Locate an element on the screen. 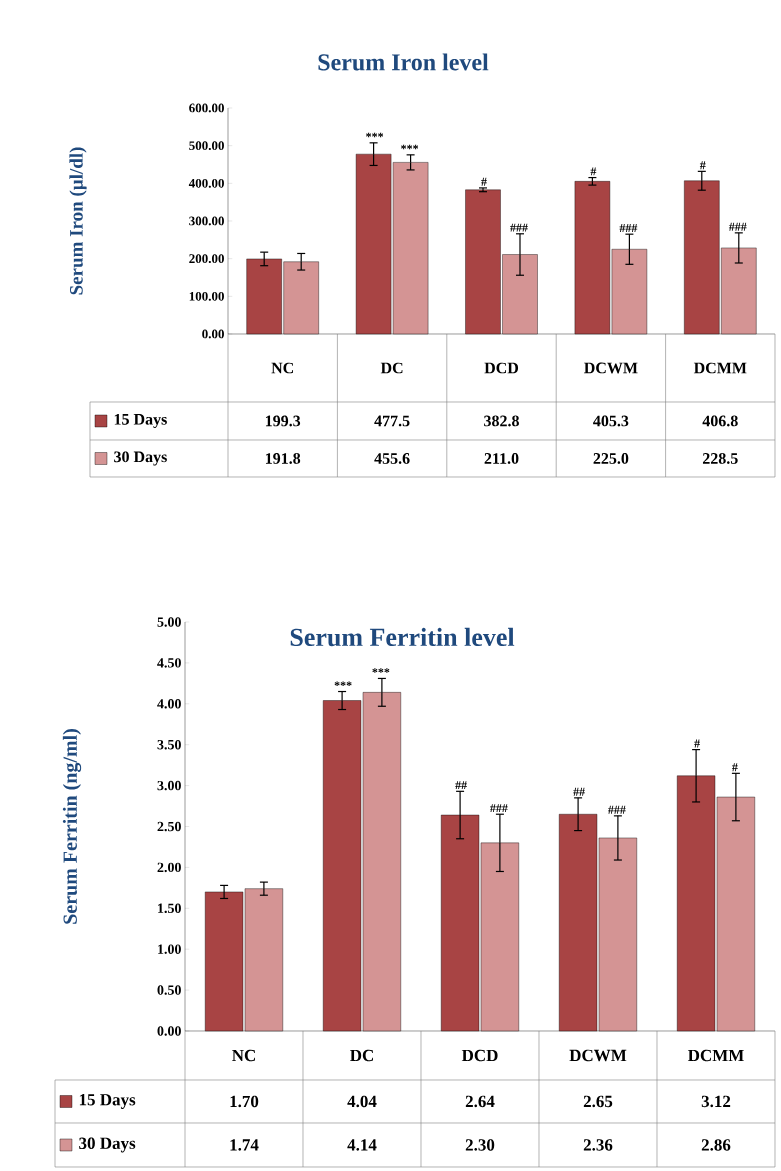 This screenshot has width=781, height=1171. chart-title: Serum Iron level is located at coordinates (403, 62).